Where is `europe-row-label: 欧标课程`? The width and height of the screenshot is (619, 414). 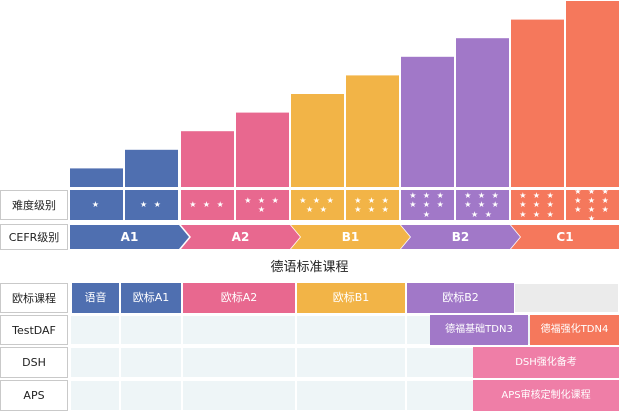 europe-row-label: 欧标课程 is located at coordinates (34, 298).